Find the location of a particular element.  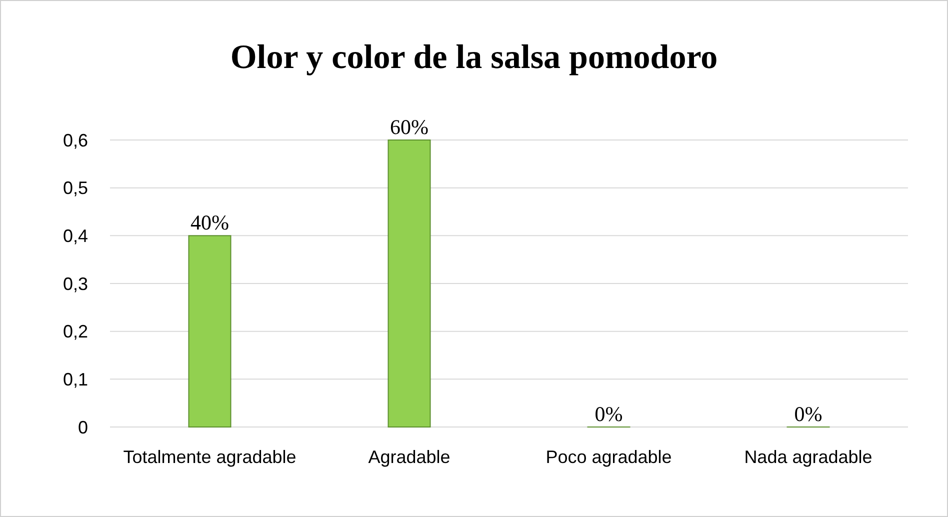

data-label: 40% is located at coordinates (209, 222).